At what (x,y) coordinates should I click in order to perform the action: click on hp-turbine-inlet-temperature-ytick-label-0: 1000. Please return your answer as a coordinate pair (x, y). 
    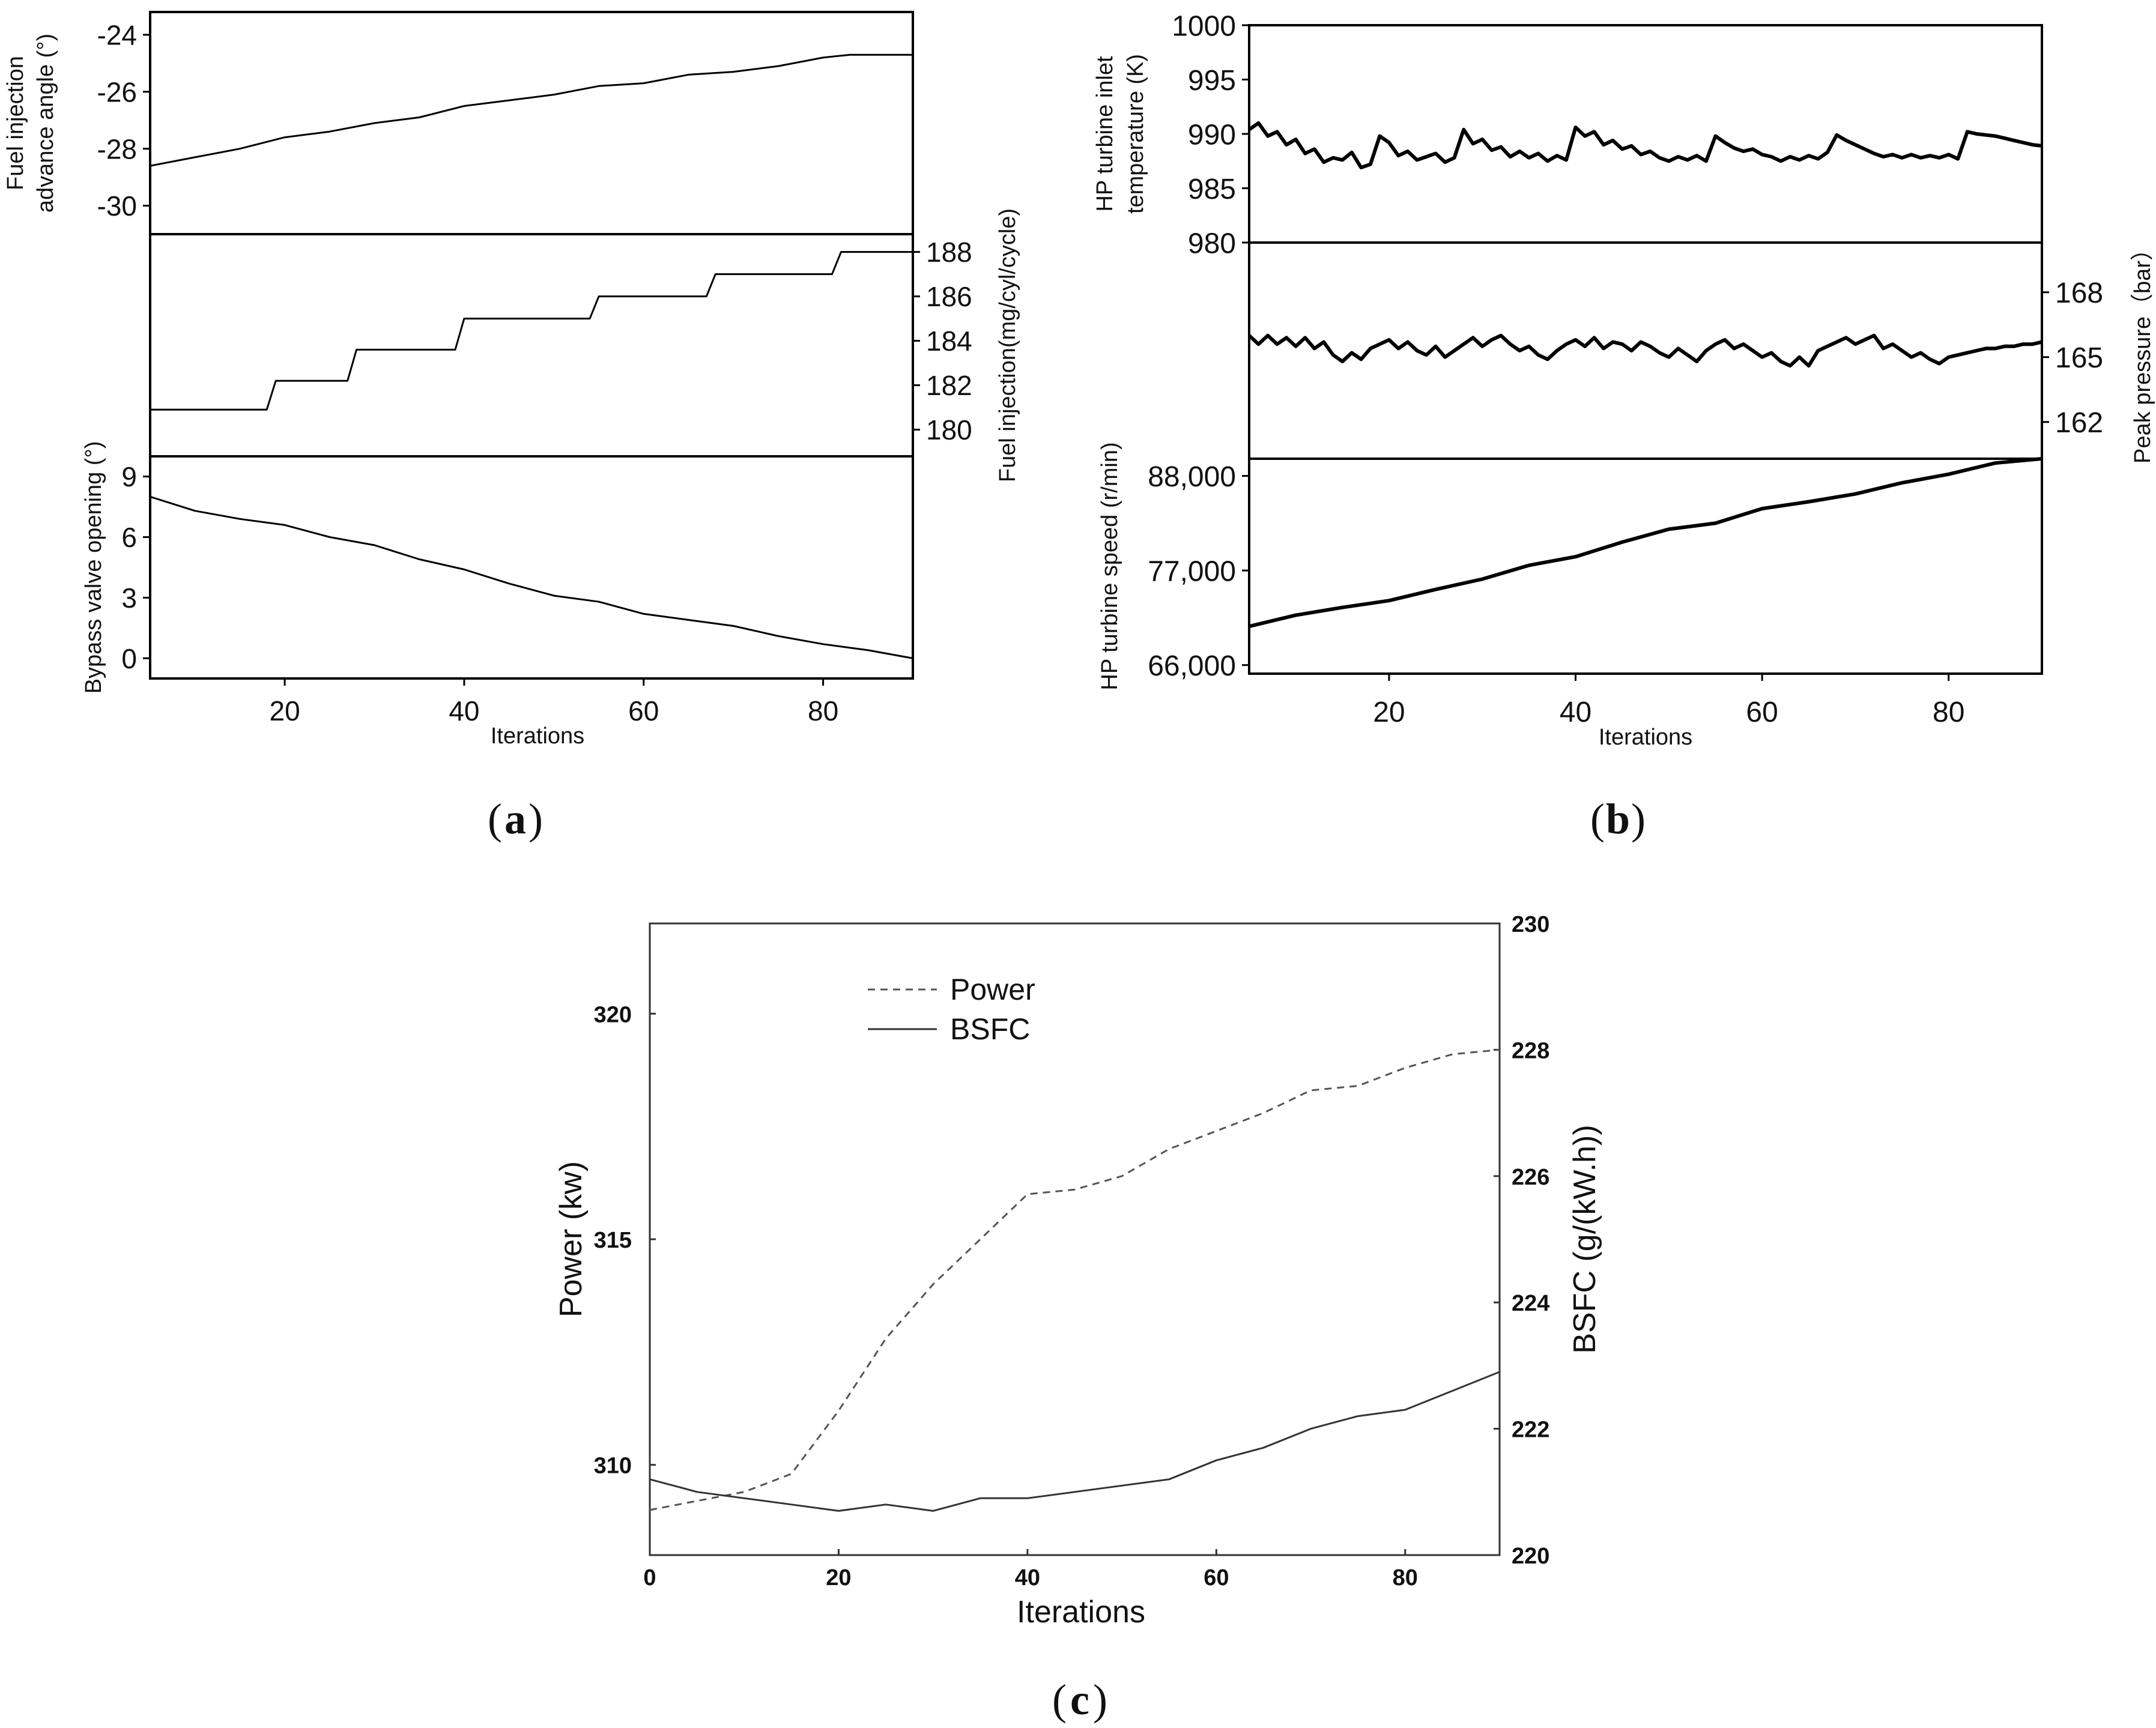
    Looking at the image, I should click on (1204, 26).